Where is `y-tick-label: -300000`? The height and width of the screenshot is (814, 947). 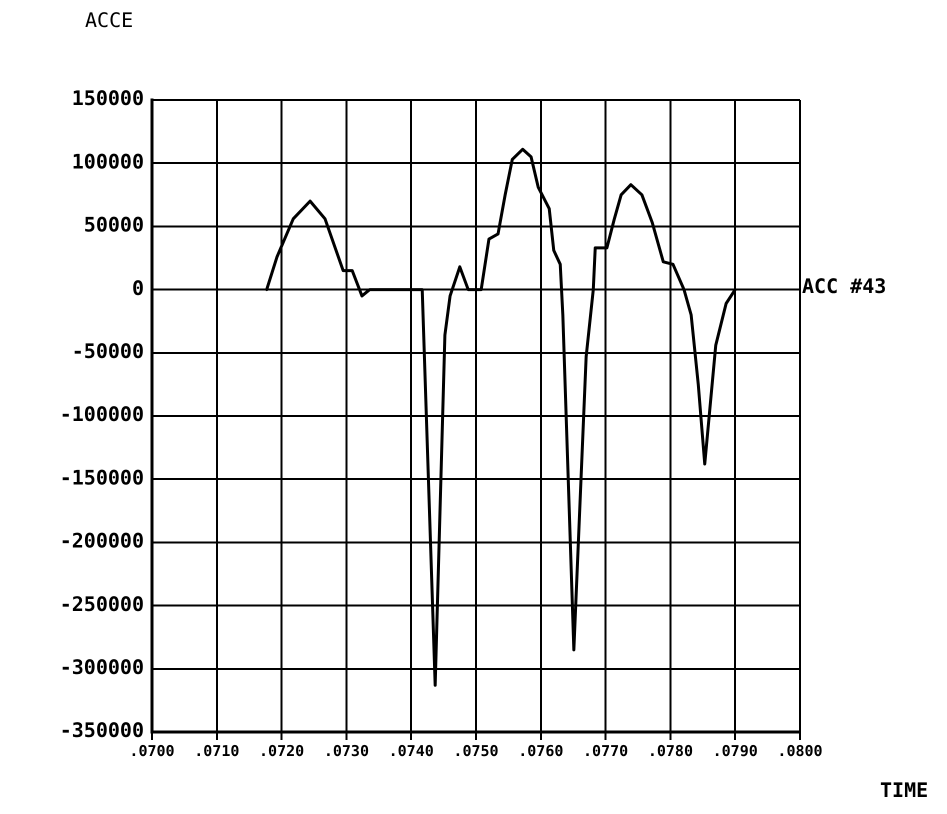 y-tick-label: -300000 is located at coordinates (102, 667).